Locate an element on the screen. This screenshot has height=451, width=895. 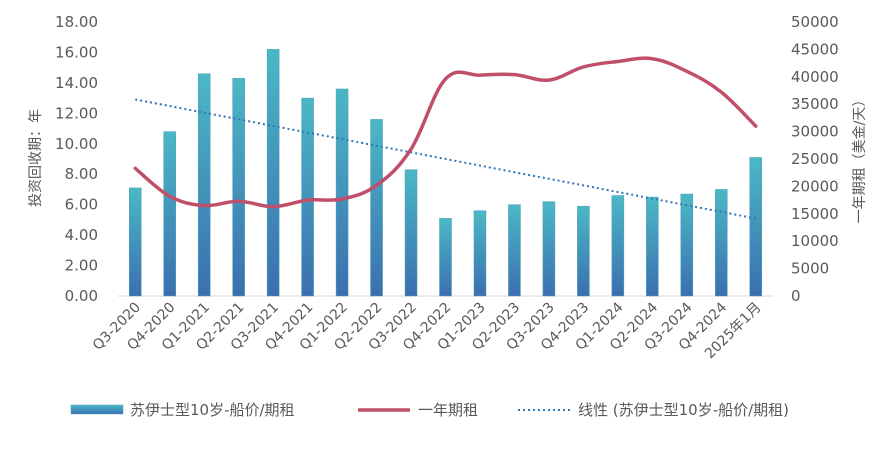
y-right-tick-label: 5000 is located at coordinates (810, 269).